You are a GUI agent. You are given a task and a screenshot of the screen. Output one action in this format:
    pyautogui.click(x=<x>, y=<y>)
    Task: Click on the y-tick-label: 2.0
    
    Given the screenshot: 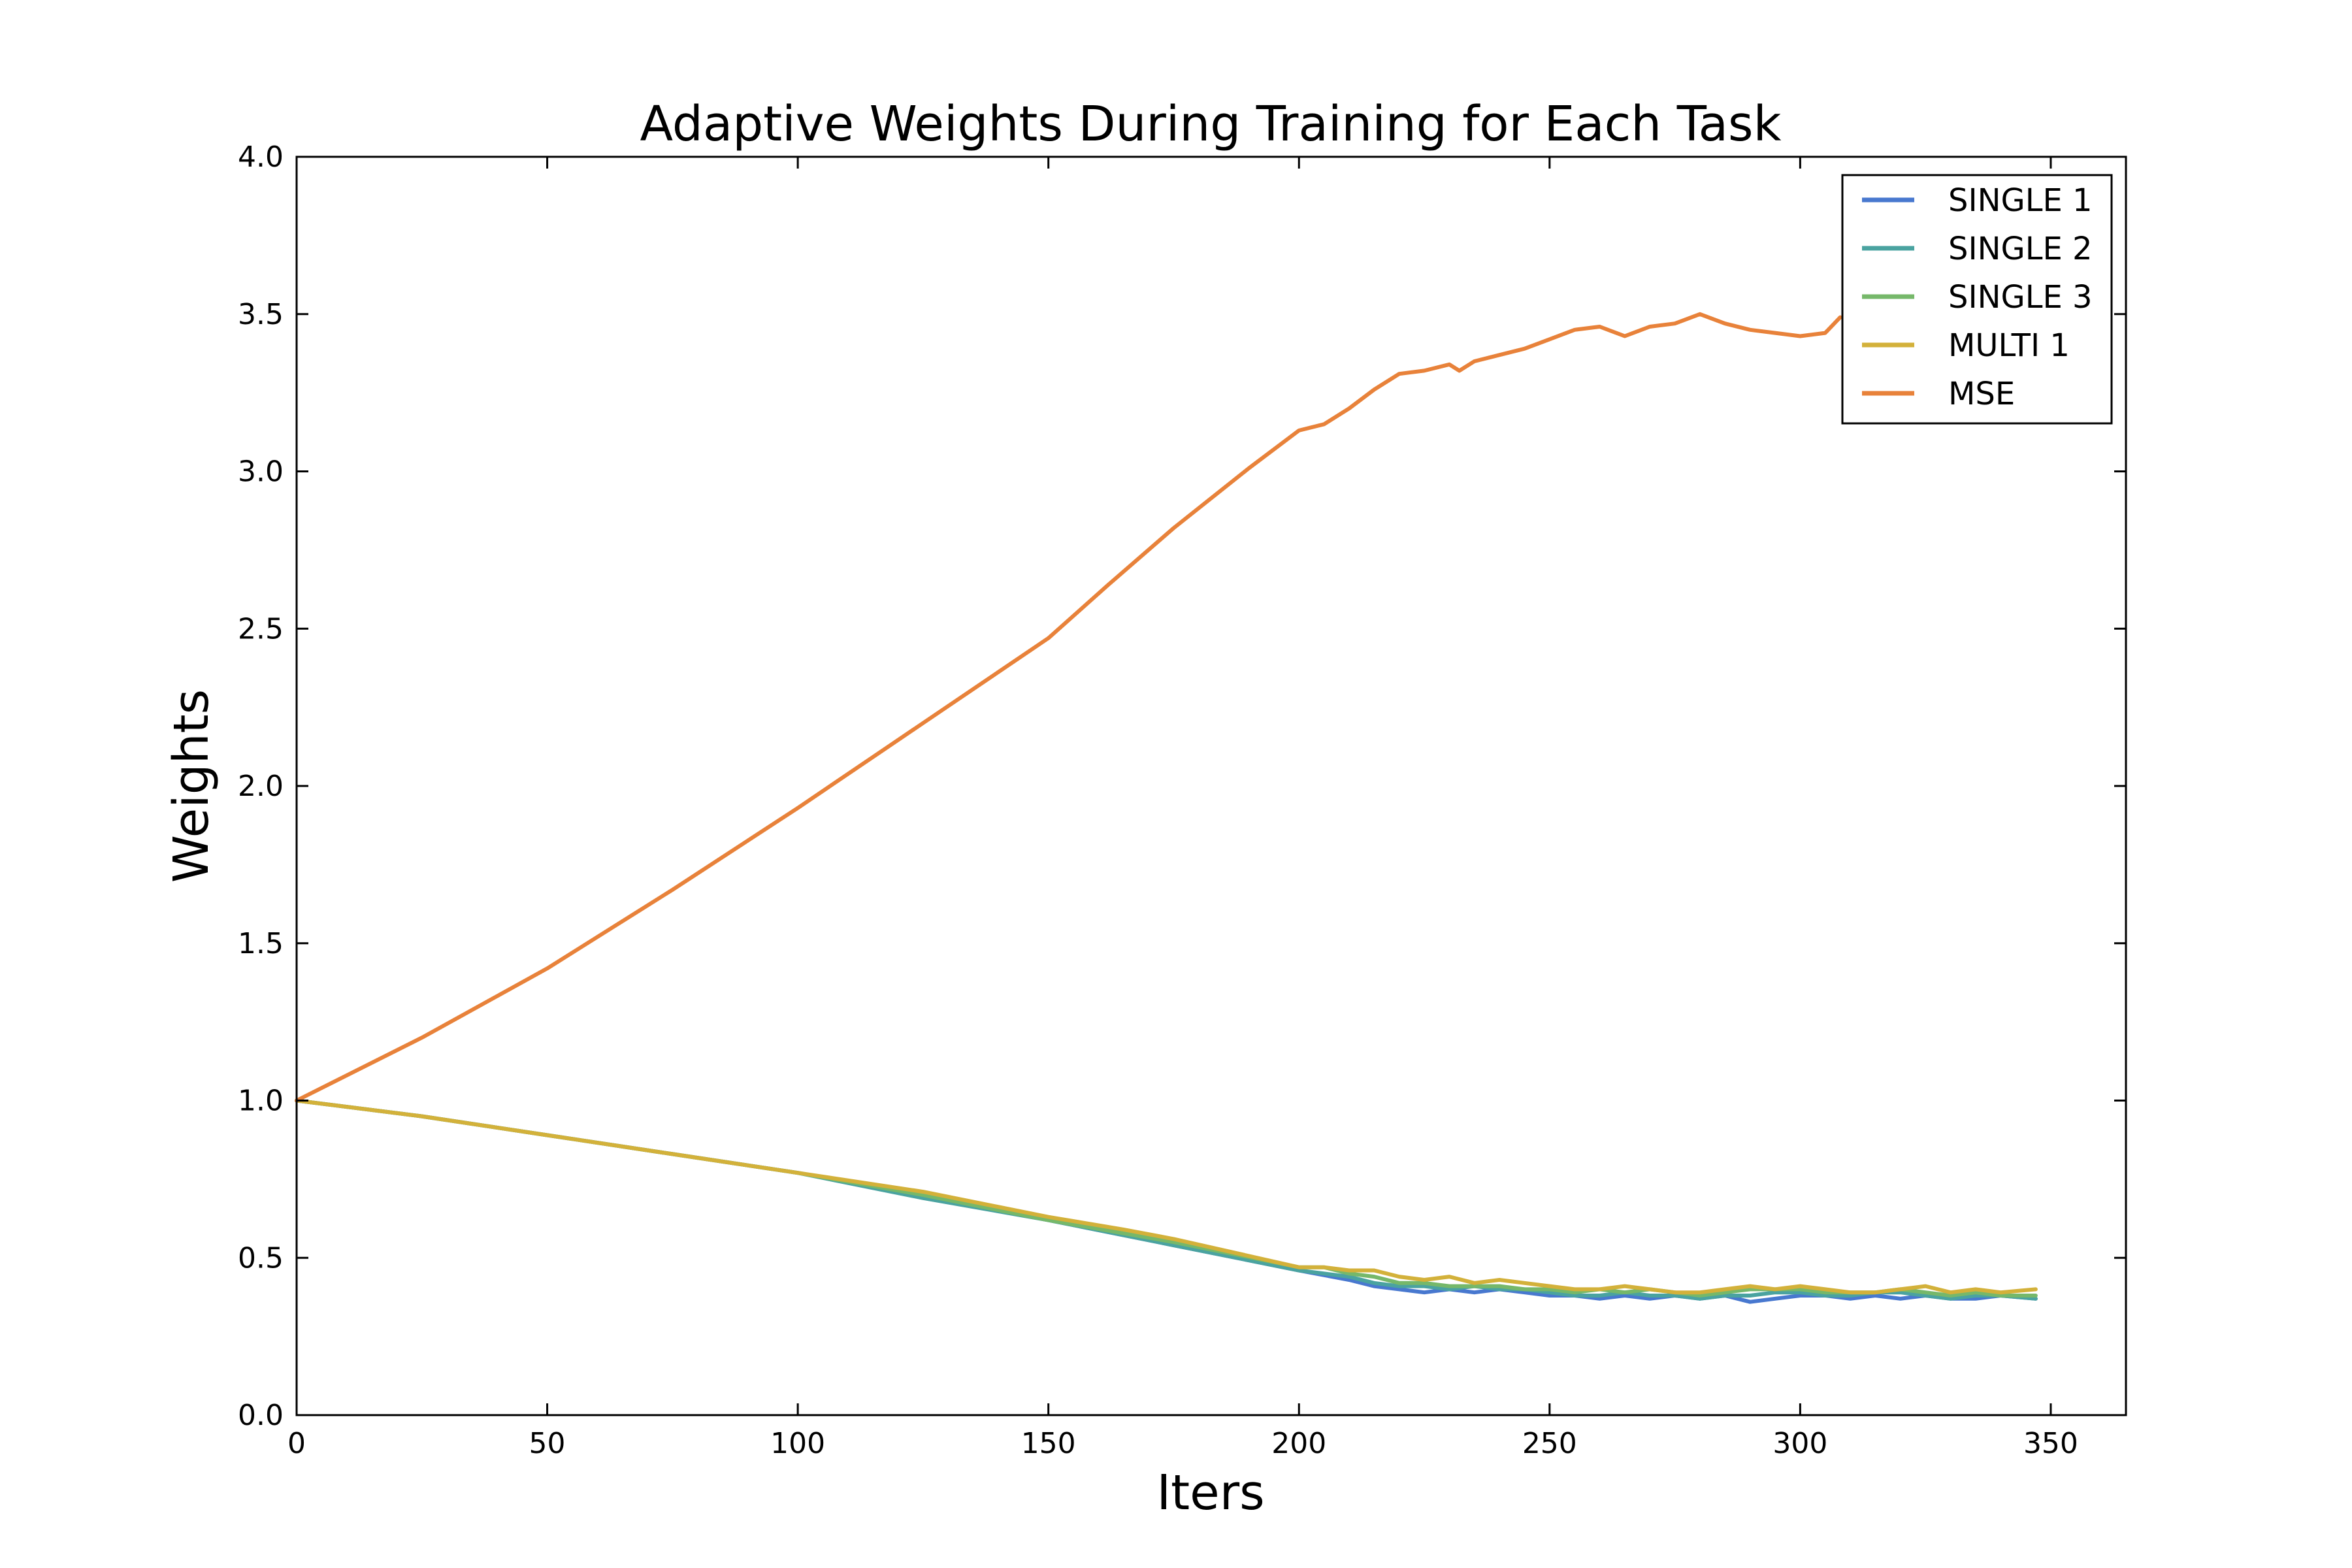 What is the action you would take?
    pyautogui.click(x=261, y=786)
    